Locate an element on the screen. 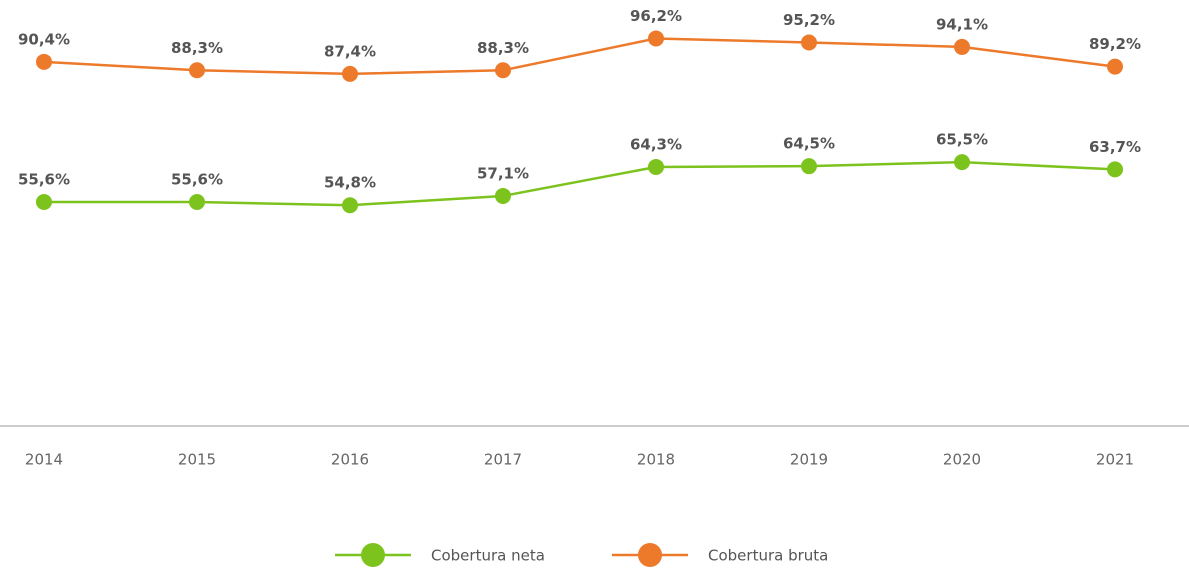 The image size is (1189, 571). value-label: 54,8% is located at coordinates (350, 183).